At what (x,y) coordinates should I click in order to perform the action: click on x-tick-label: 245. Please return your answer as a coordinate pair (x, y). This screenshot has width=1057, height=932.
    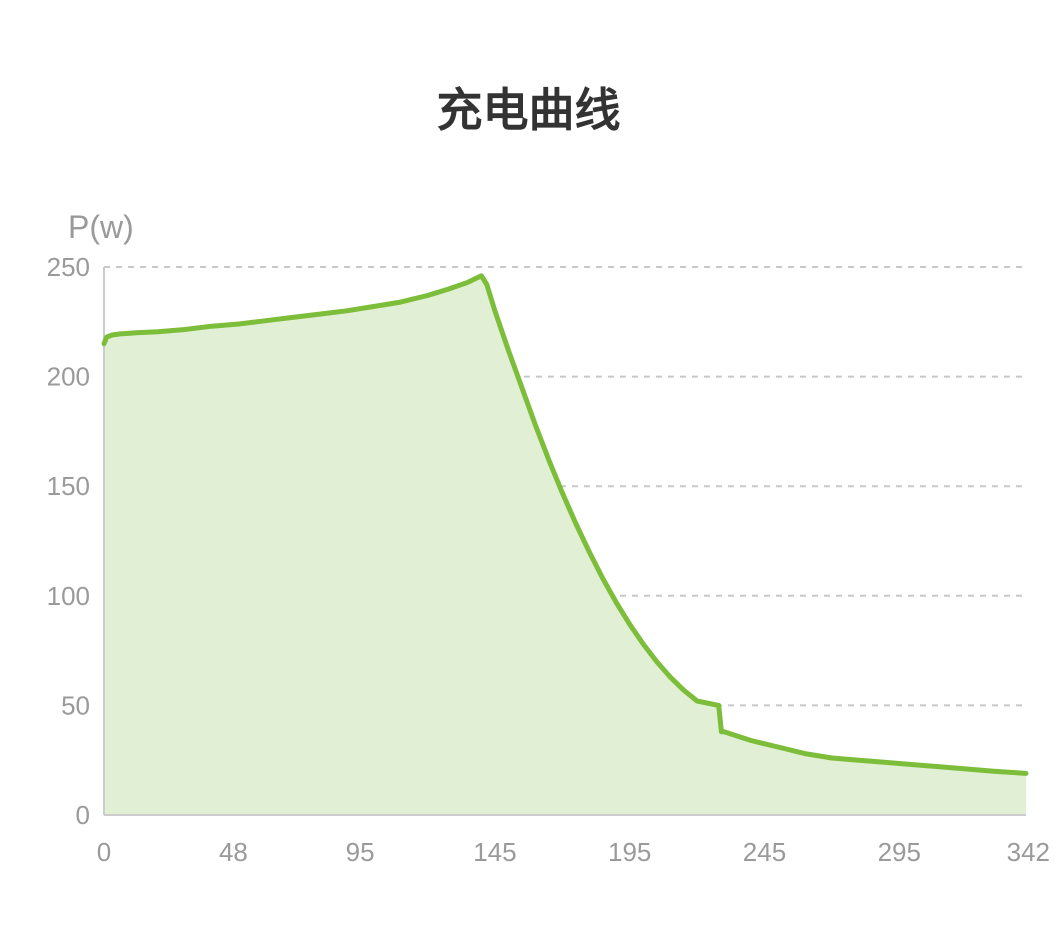
    Looking at the image, I should click on (764, 852).